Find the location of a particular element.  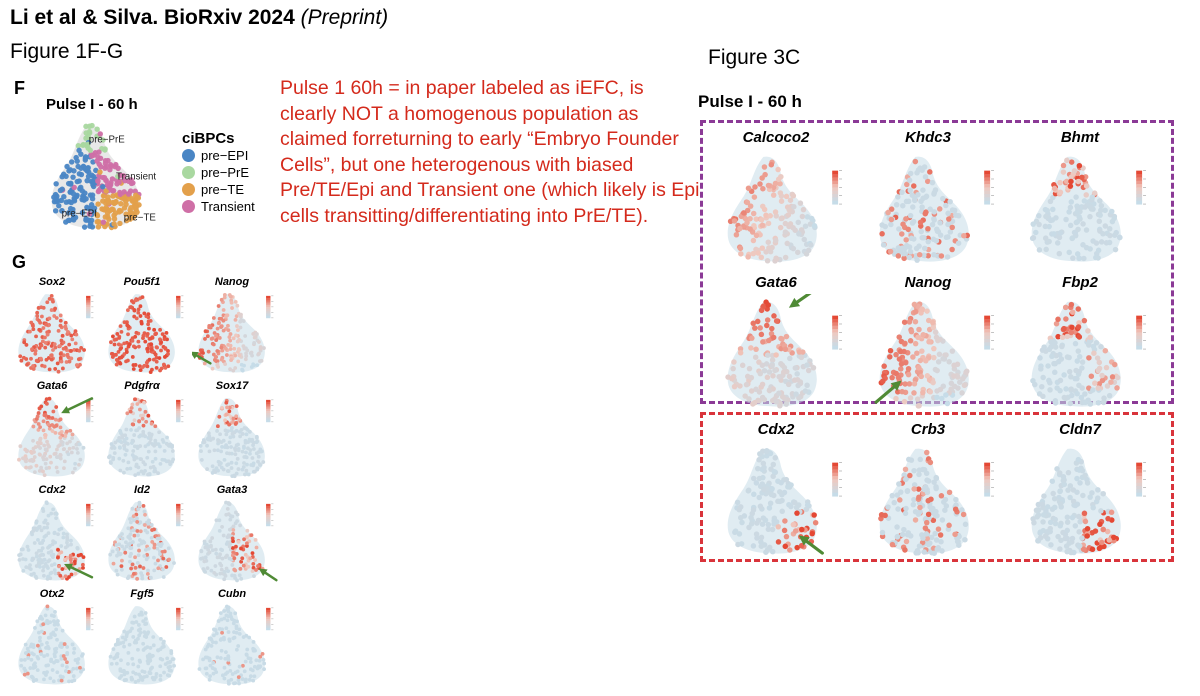

gene-plot: Pdgfrα is located at coordinates (147, 432).